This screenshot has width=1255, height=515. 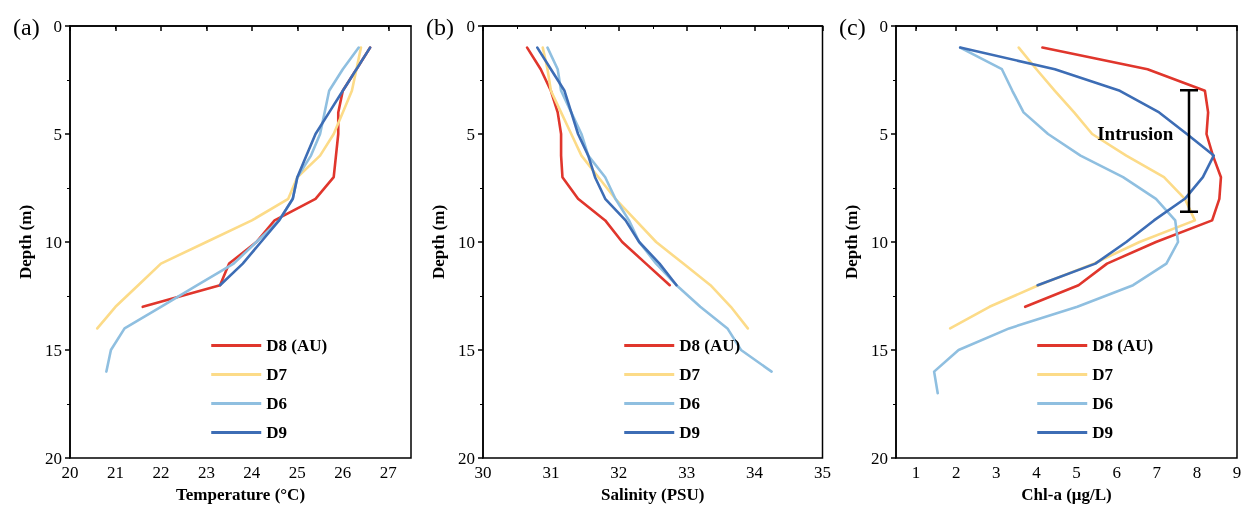 What do you see at coordinates (388, 472) in the screenshot?
I see `x-tick-label: 27` at bounding box center [388, 472].